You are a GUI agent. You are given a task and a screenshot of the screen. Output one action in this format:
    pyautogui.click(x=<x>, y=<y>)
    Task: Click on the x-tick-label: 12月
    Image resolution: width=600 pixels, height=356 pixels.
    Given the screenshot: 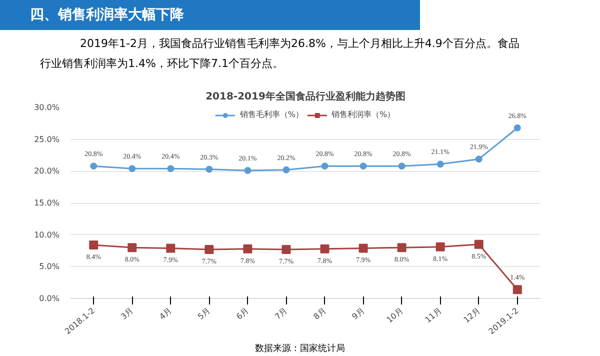 What is the action you would take?
    pyautogui.click(x=472, y=315)
    